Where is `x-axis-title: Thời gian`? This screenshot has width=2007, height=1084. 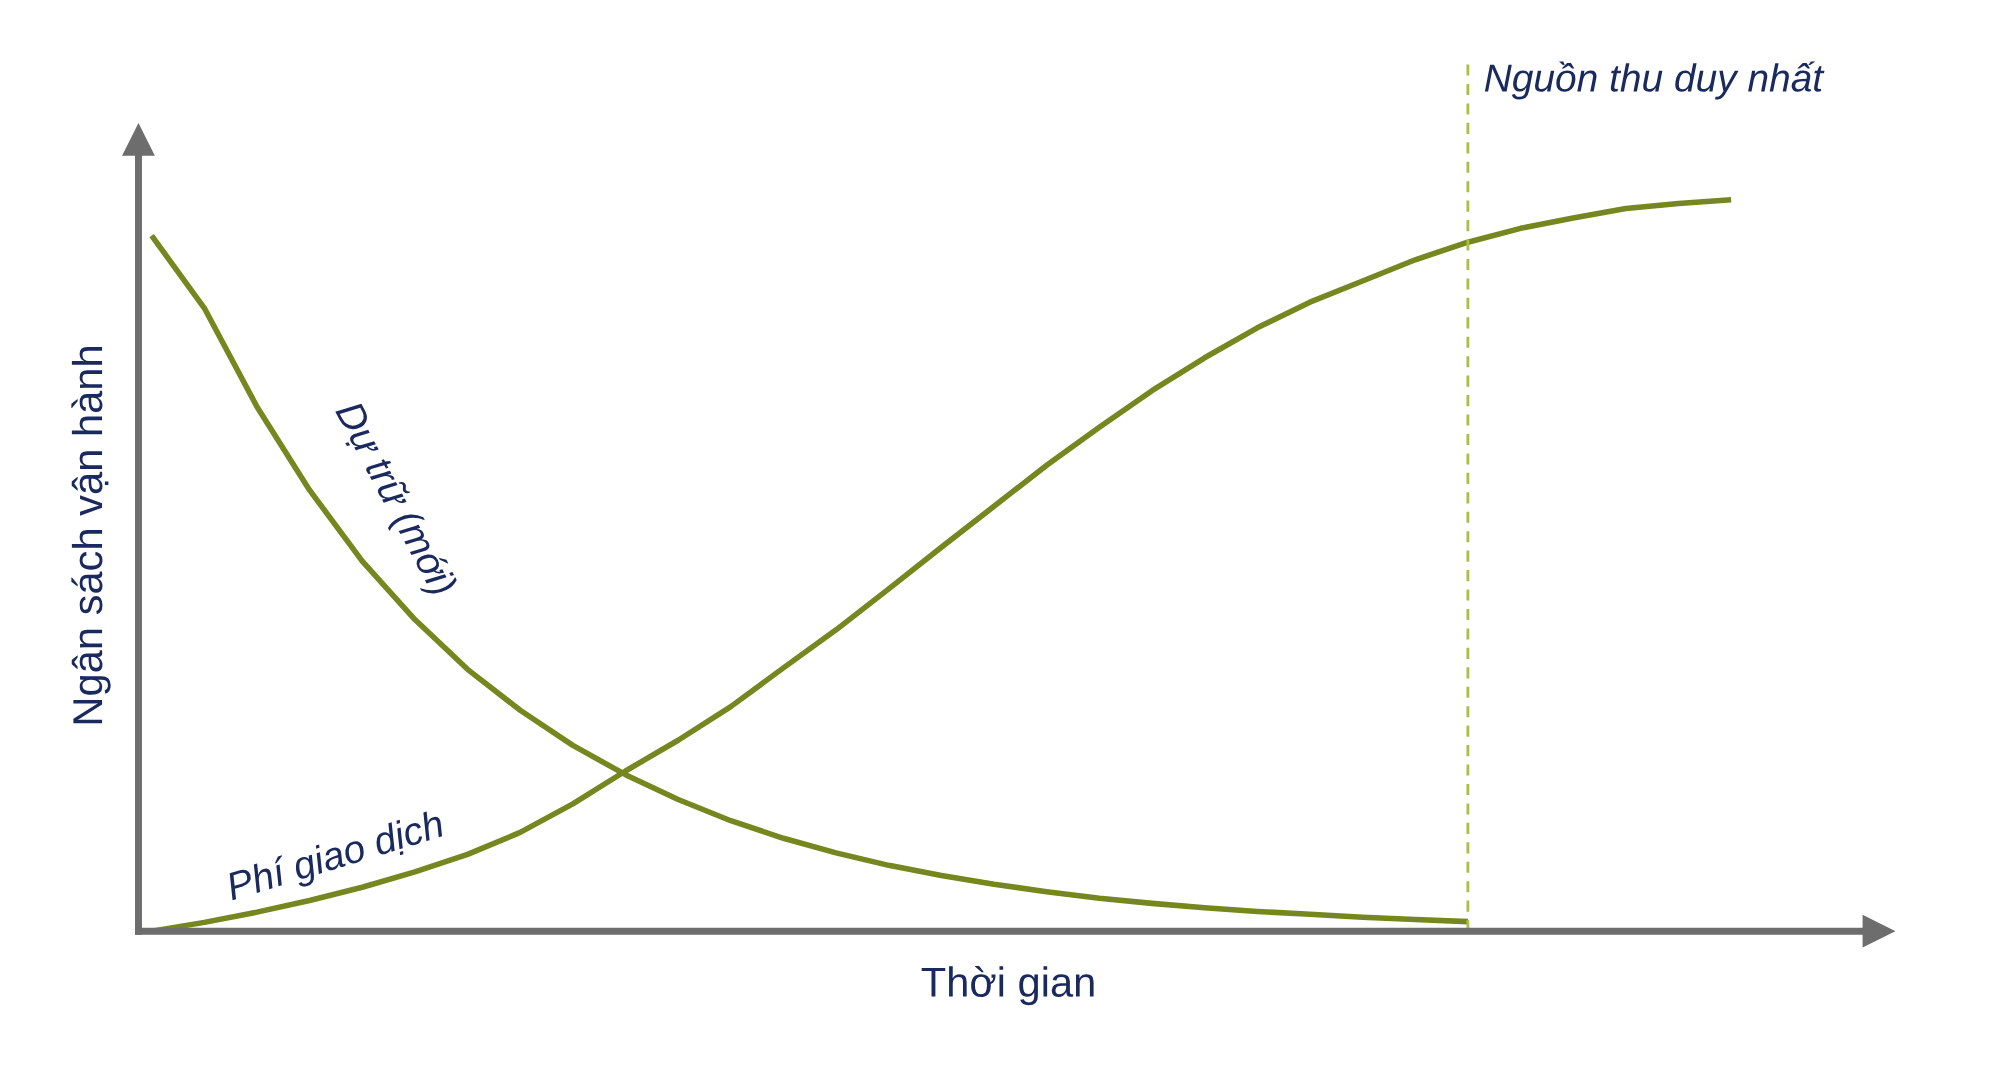
x-axis-title: Thời gian is located at coordinates (1007, 985).